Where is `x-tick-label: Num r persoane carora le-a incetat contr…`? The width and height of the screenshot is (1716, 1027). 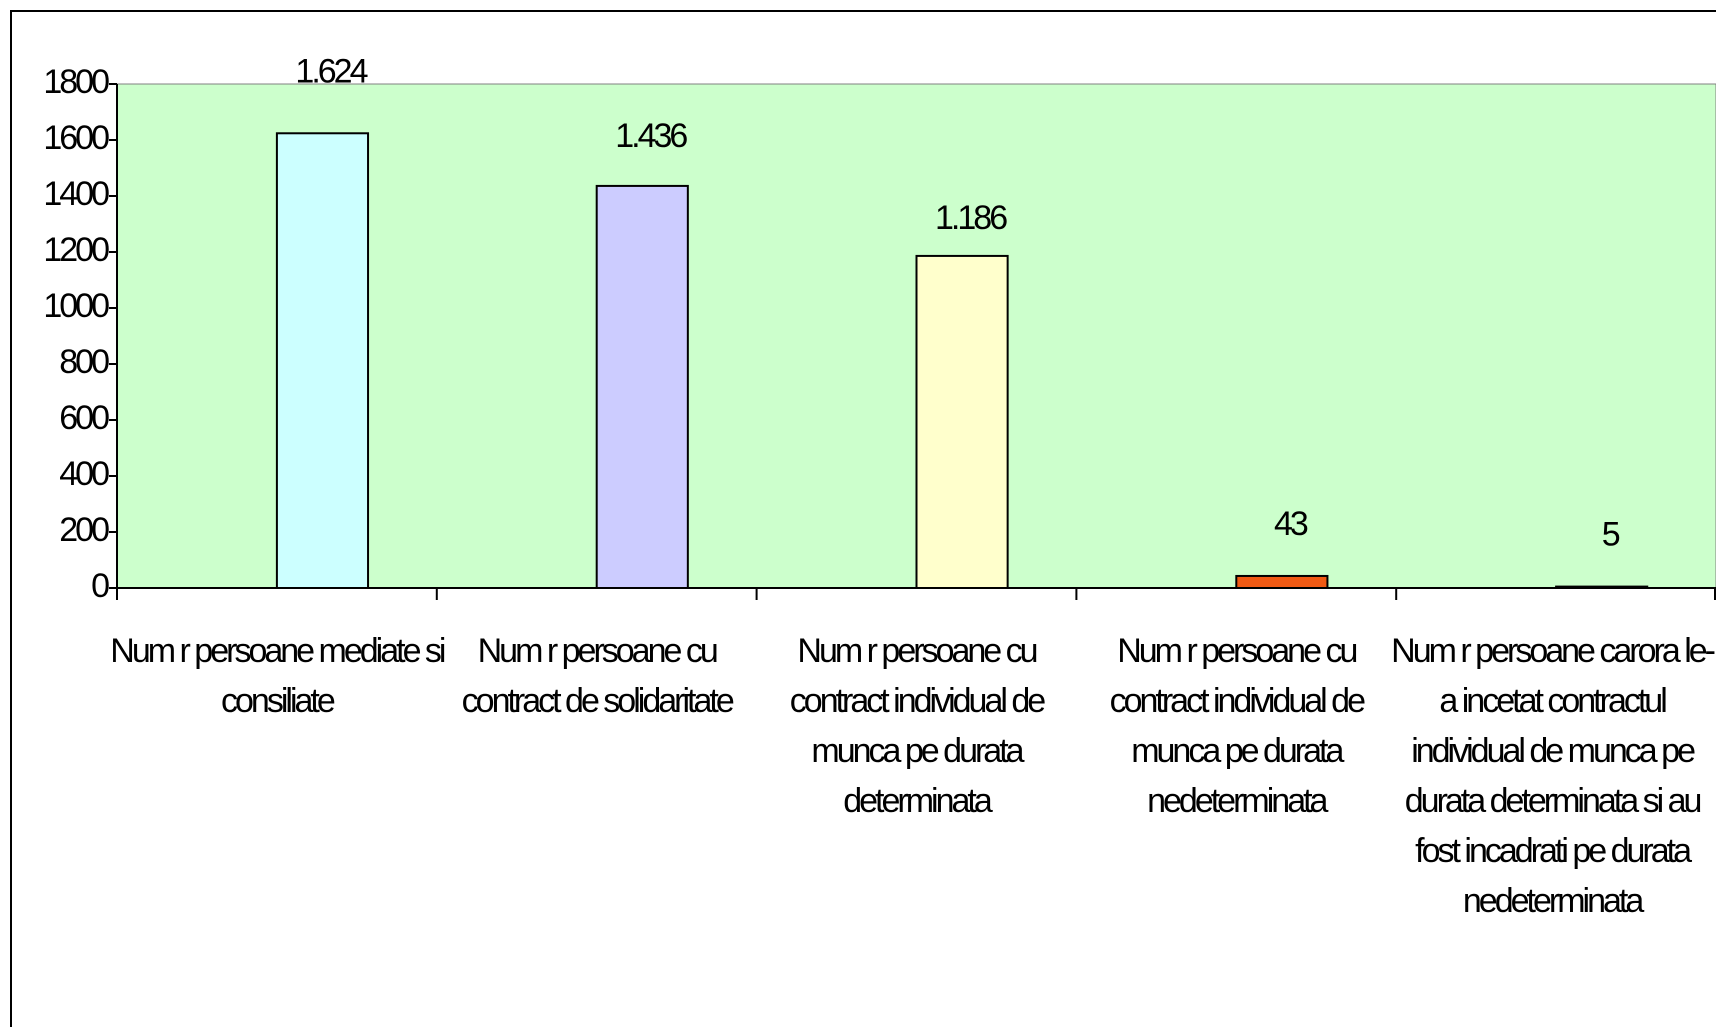
x-tick-label: Num r persoane carora le-a incetat contr… is located at coordinates (1553, 776).